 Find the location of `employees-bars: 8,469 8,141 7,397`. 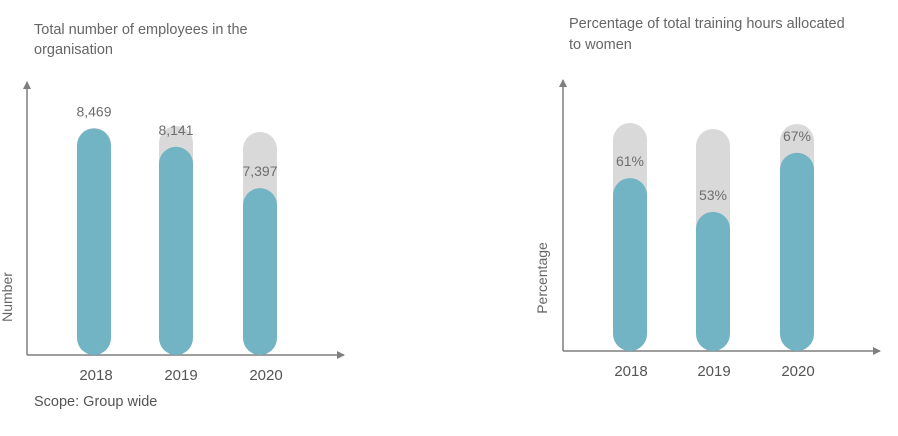

employees-bars: 8,469 8,141 7,397 is located at coordinates (177, 229).